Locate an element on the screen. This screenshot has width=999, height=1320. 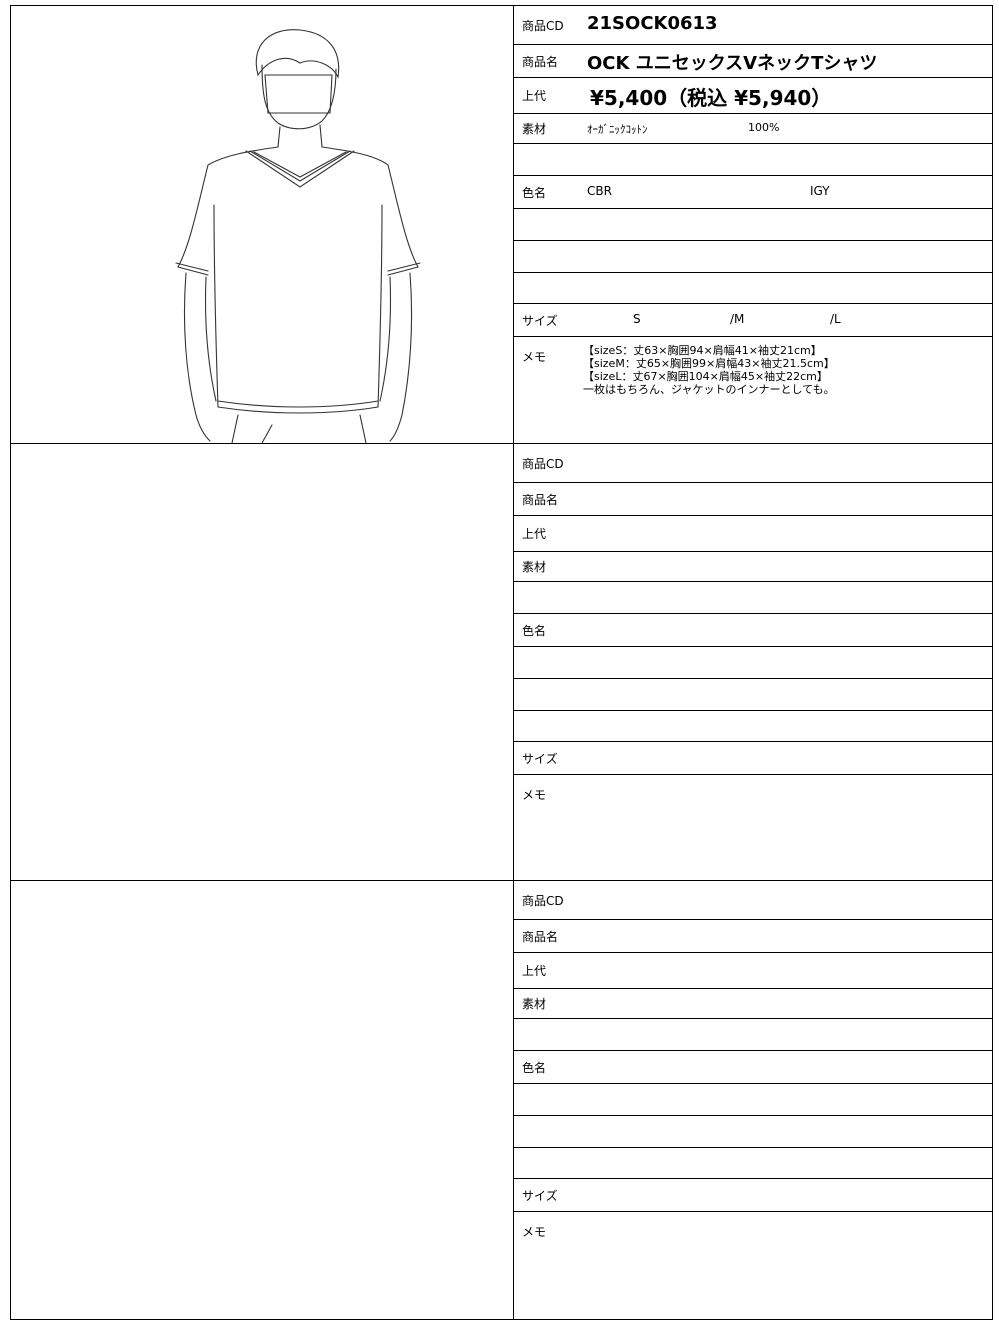
memo-line: 【sizeM：丈65×胸囲99×肩幅43×袖丈21.5cm】 is located at coordinates (709, 363).